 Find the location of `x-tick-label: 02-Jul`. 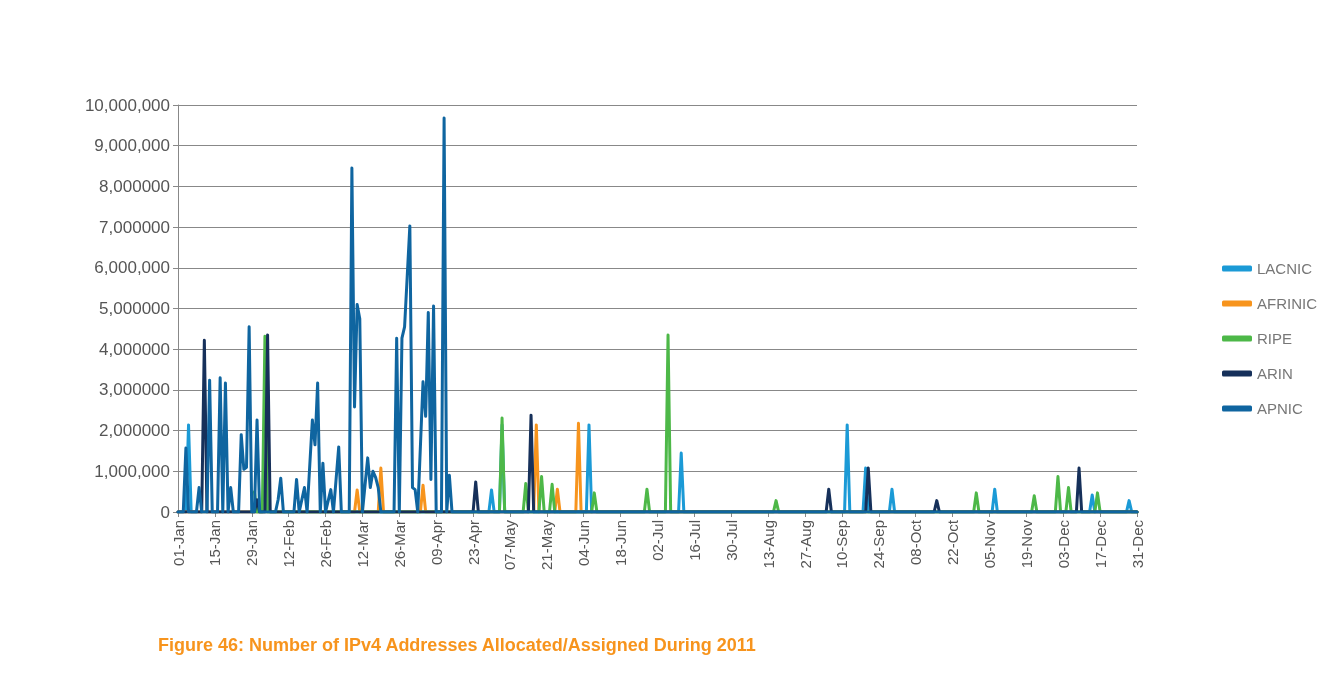

x-tick-label: 02-Jul is located at coordinates (657, 540).